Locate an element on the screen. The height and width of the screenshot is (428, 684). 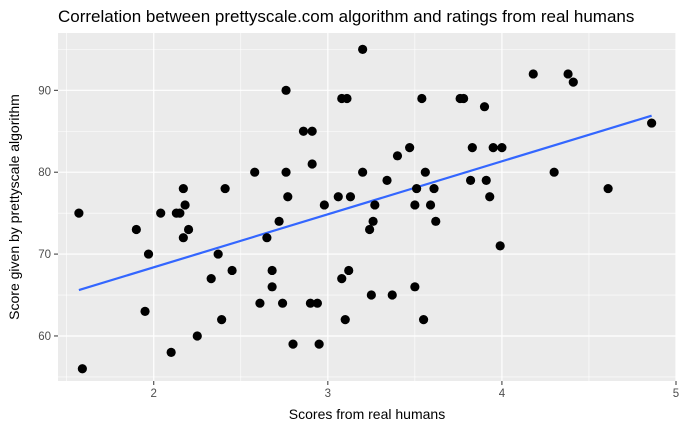
x-axis-title: Scores from real humans is located at coordinates (367, 414).